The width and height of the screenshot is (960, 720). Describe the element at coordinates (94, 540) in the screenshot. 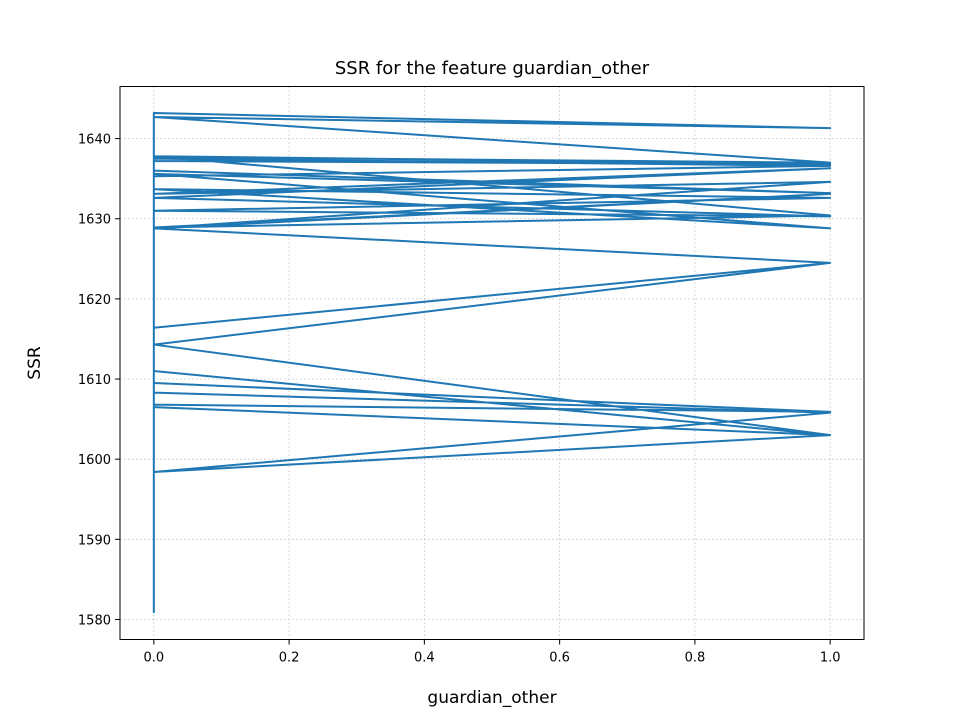

I see `y-tick-label: 1590` at that location.